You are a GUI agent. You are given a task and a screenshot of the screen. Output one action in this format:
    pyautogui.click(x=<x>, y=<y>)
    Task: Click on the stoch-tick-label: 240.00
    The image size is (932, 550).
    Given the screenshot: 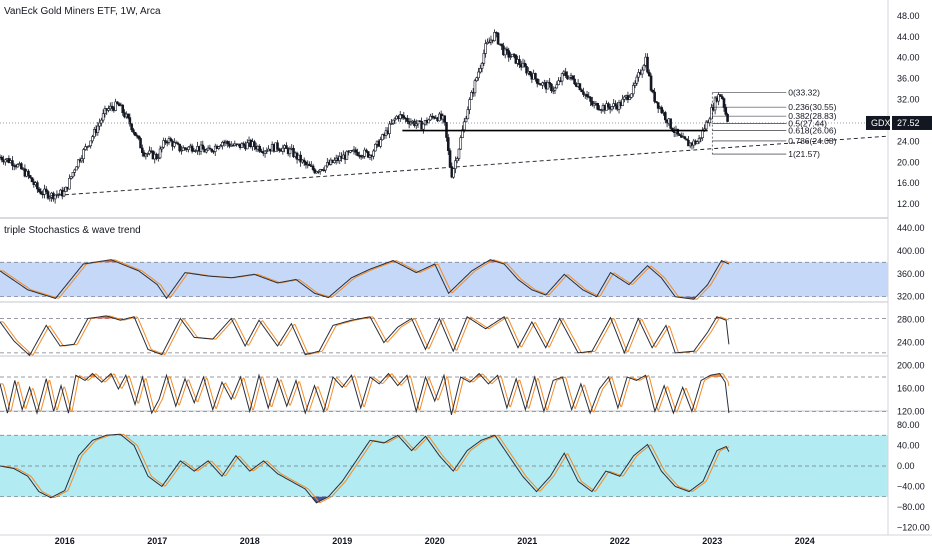 What is the action you would take?
    pyautogui.click(x=911, y=343)
    